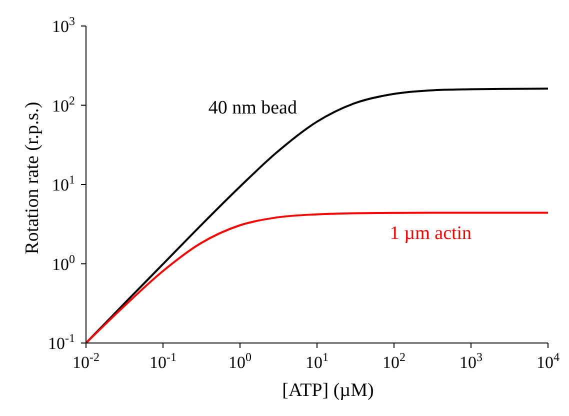 The width and height of the screenshot is (569, 416). What do you see at coordinates (163, 361) in the screenshot?
I see `x-tick-label: 10$^{-1}$` at bounding box center [163, 361].